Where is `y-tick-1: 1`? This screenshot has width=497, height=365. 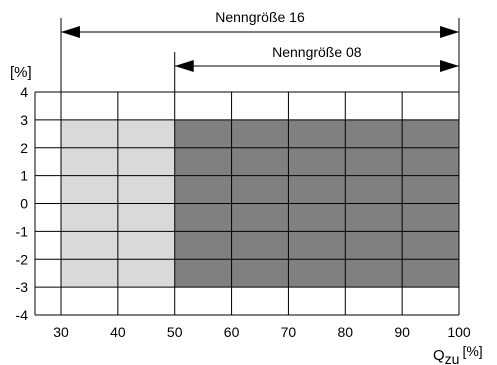 y-tick-1: 1 is located at coordinates (24, 176).